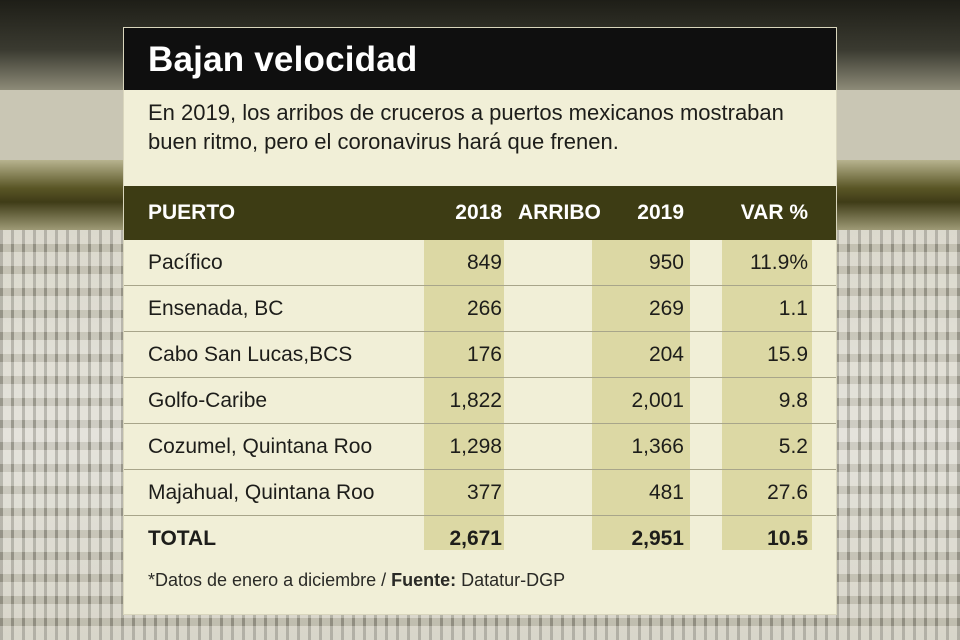 This screenshot has width=960, height=640. Describe the element at coordinates (657, 446) in the screenshot. I see `cell-2019: 1,366` at that location.